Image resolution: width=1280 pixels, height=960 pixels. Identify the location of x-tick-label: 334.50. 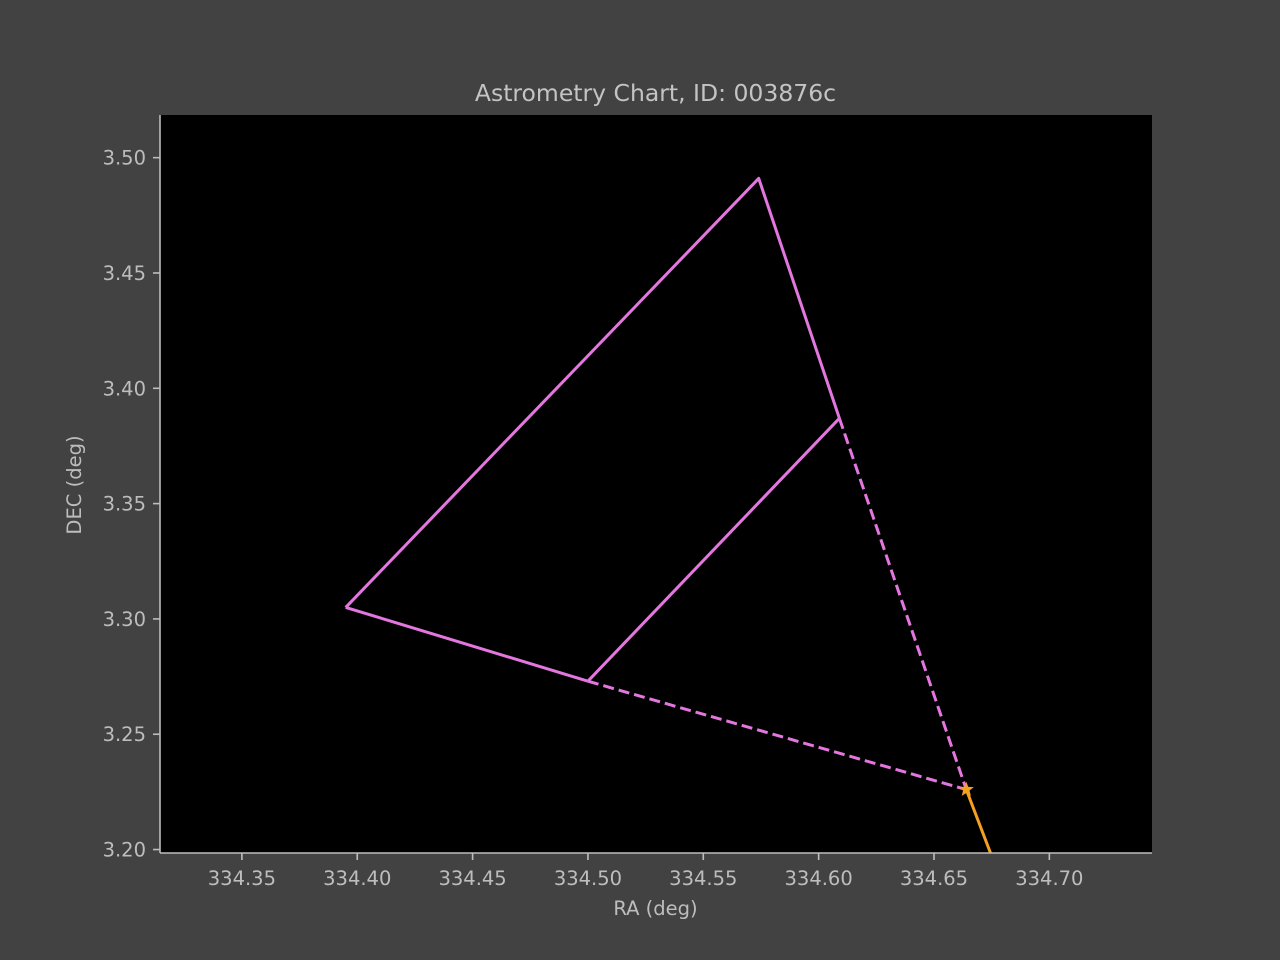
(588, 878).